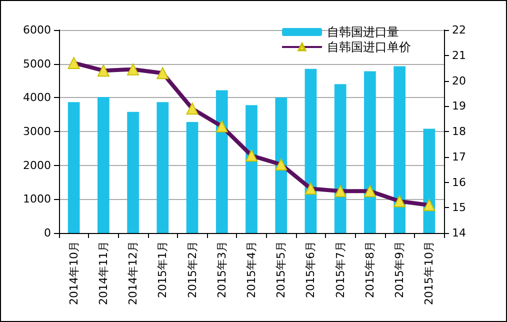 The width and height of the screenshot is (507, 322). What do you see at coordinates (311, 269) in the screenshot?
I see `x-tick-label: 2015年6月` at bounding box center [311, 269].